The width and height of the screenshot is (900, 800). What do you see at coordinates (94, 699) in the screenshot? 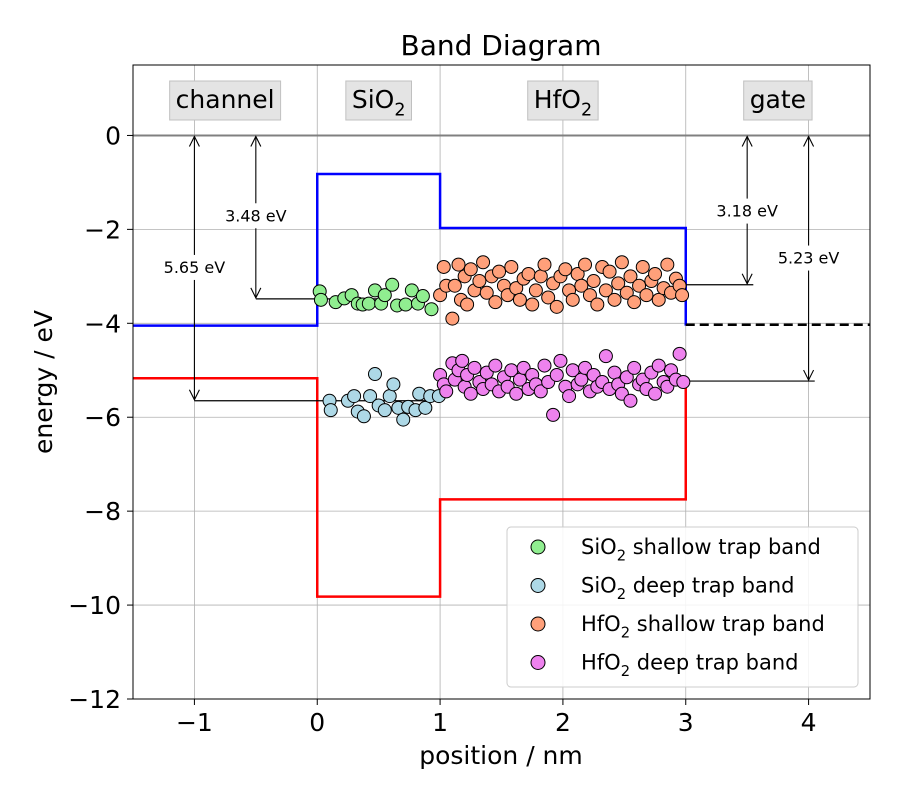
I see `y-tick-label: −12` at bounding box center [94, 699].